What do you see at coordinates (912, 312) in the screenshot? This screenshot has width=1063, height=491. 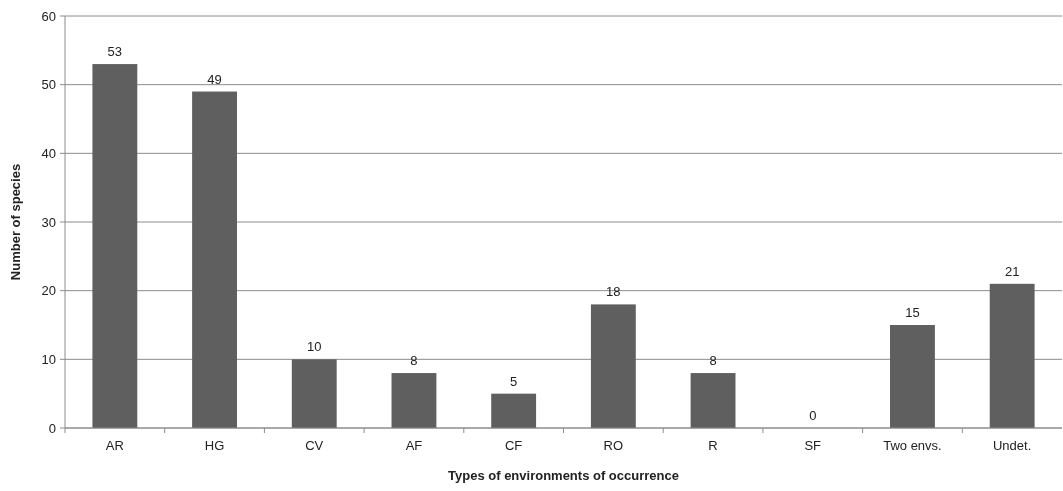 I see `data-label: 15` at bounding box center [912, 312].